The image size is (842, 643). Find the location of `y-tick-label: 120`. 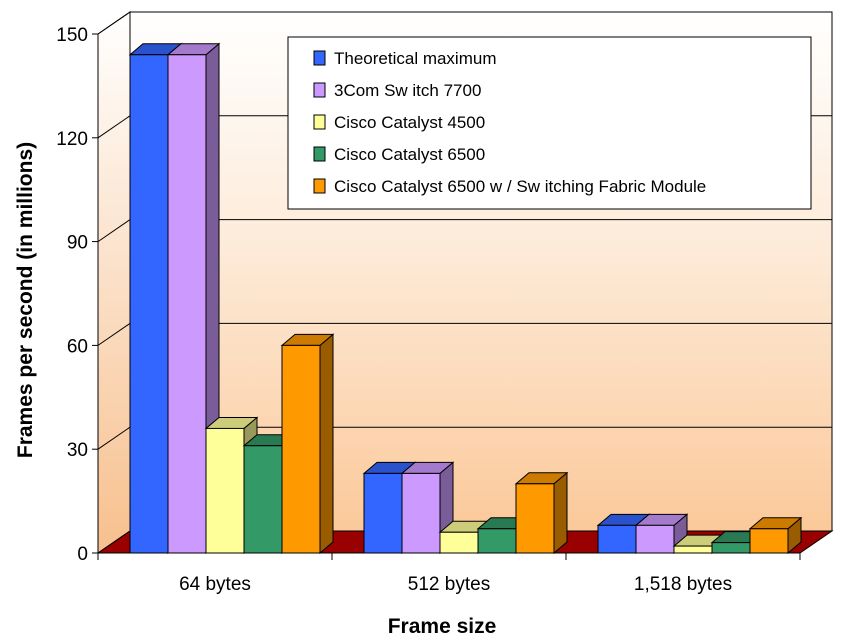

y-tick-label: 120 is located at coordinates (72, 139).